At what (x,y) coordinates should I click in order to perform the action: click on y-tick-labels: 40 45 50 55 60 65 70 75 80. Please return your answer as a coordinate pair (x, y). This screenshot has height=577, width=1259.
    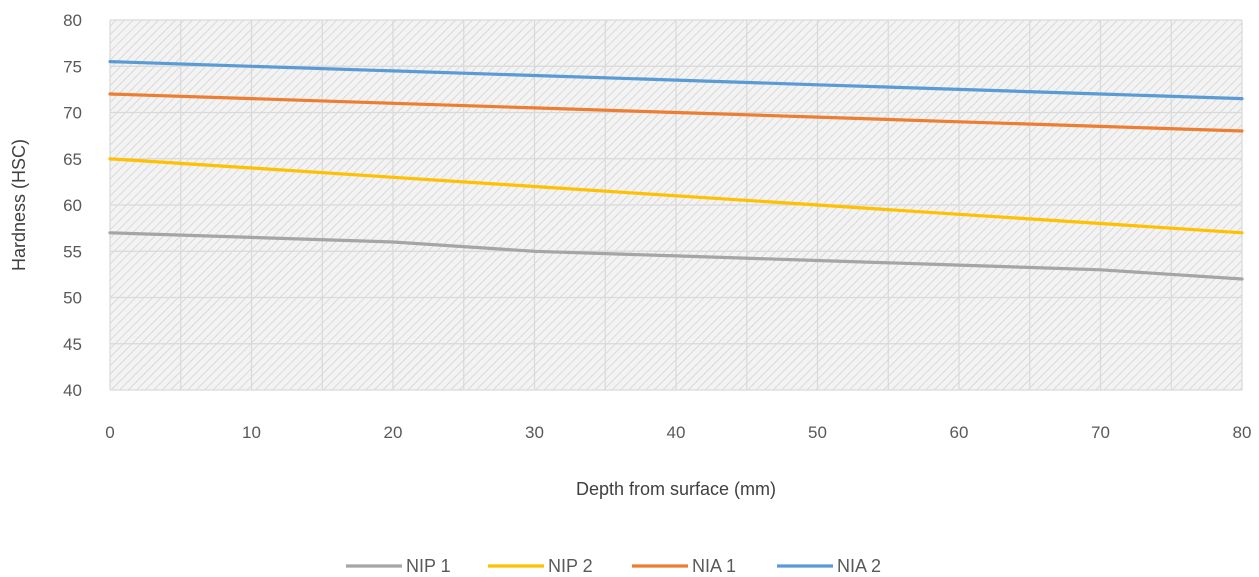
    Looking at the image, I should click on (72, 205).